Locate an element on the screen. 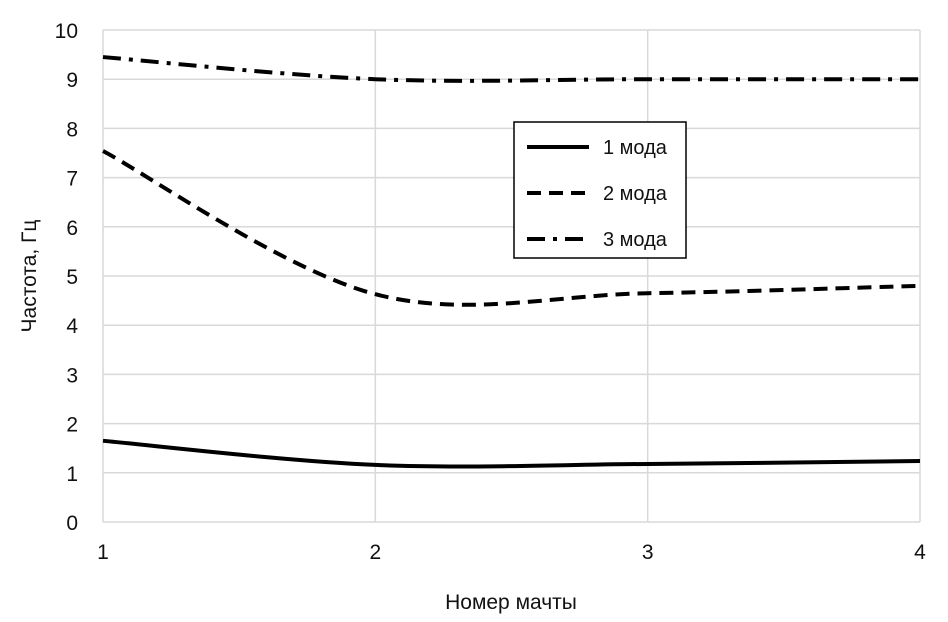 The image size is (948, 622). x-tick-label: 3 is located at coordinates (648, 552).